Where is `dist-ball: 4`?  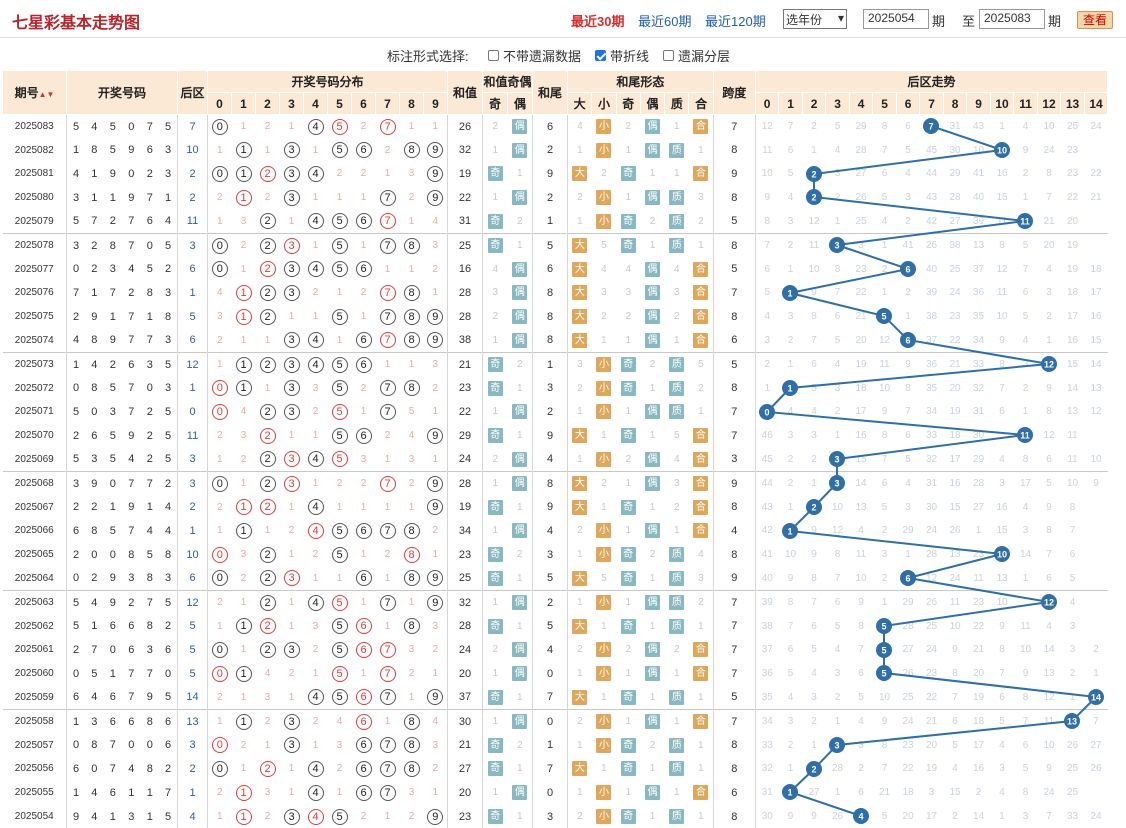 dist-ball: 4 is located at coordinates (315, 792).